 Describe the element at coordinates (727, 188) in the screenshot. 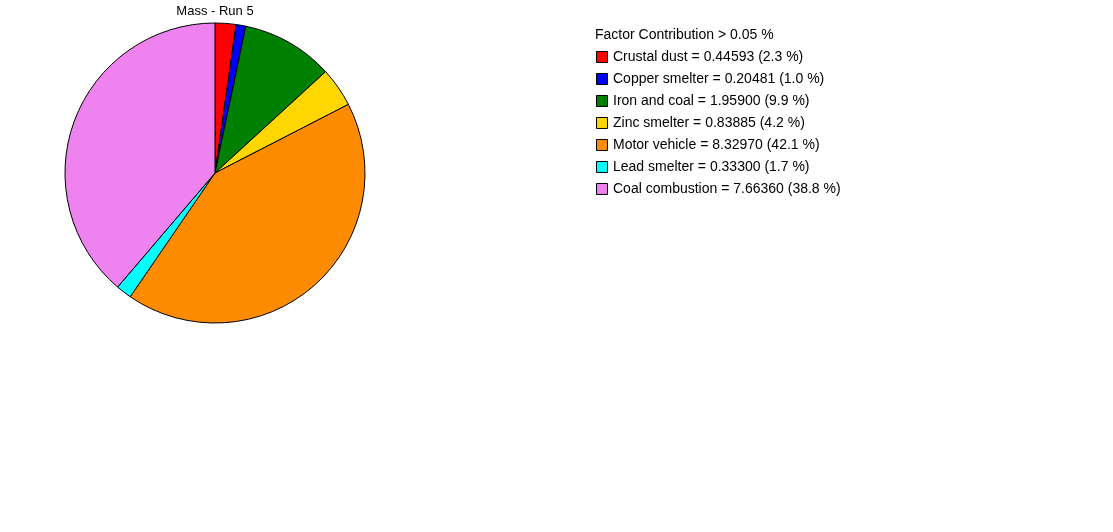

I see `legend-label: Coal combustion = 7.66360 (38.8 %)` at that location.